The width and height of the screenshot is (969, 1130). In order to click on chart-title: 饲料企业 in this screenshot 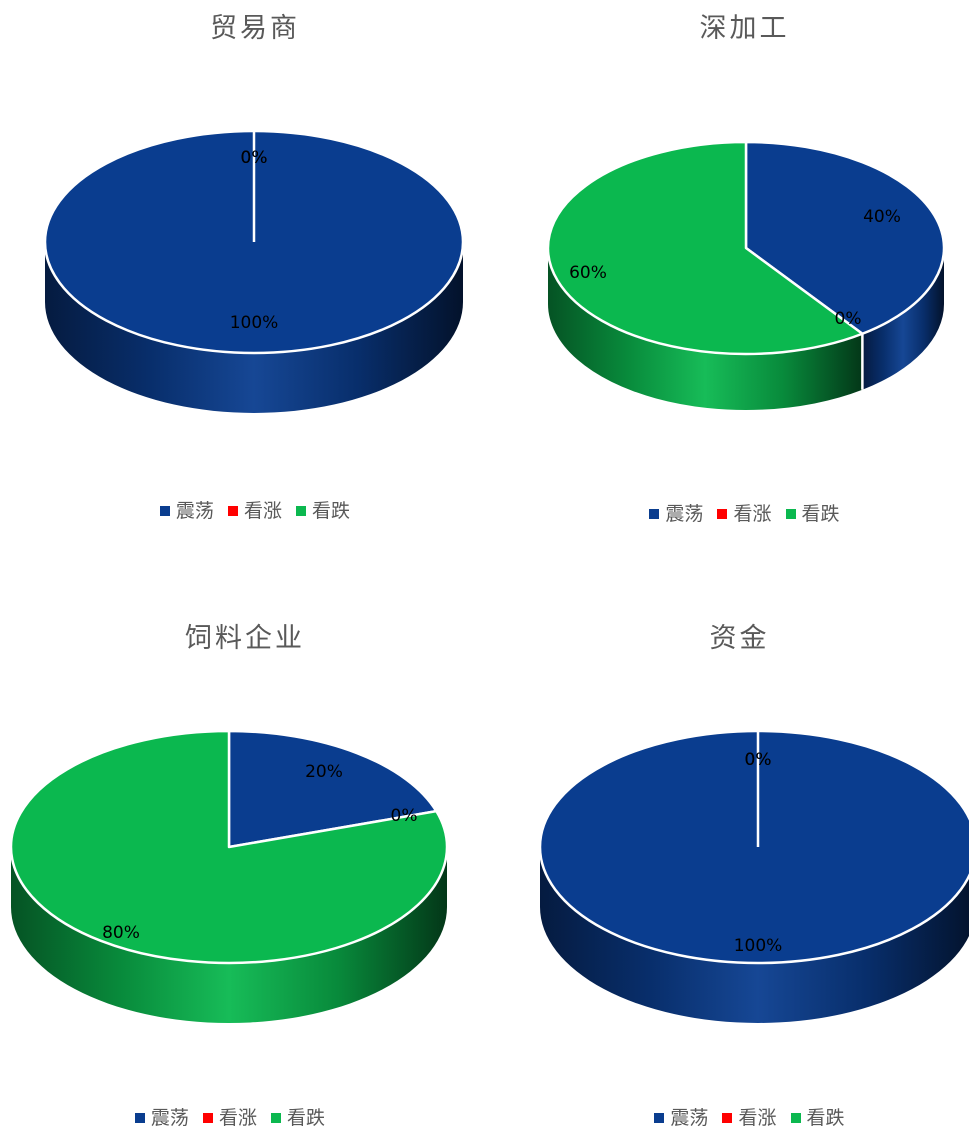, I will do `click(245, 638)`.